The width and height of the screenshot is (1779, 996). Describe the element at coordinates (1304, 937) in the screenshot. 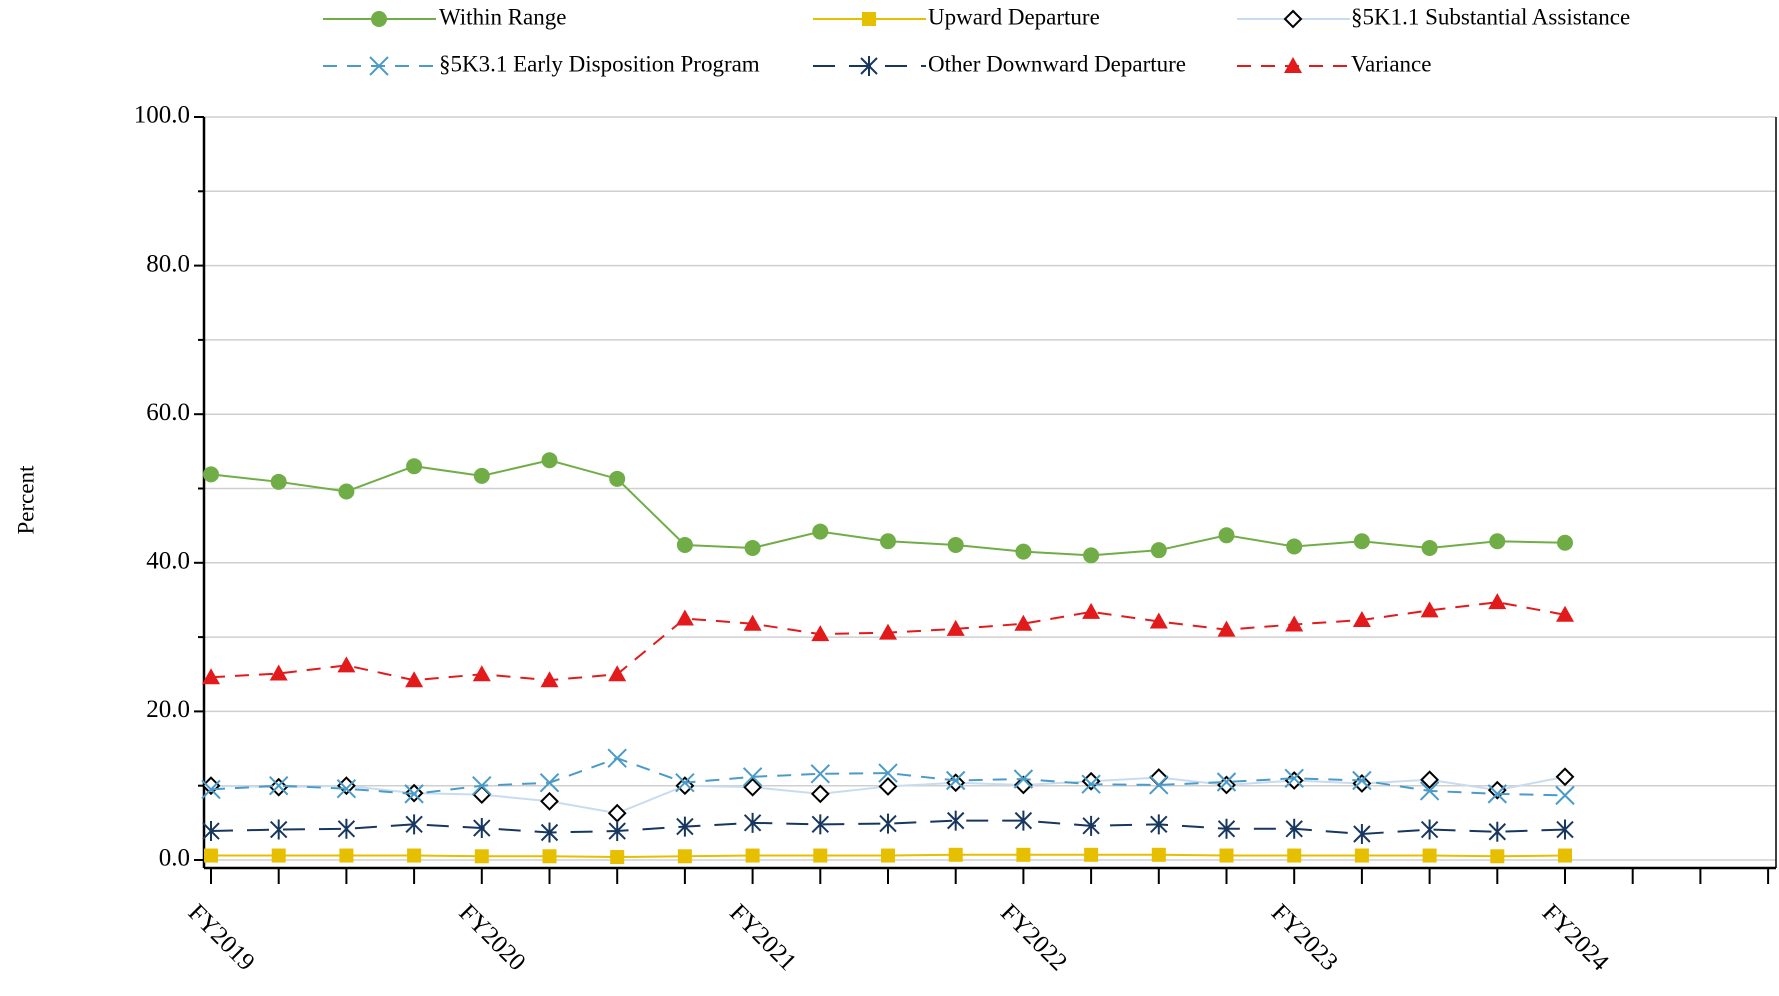

I see `x-tick-label: FY2023` at that location.